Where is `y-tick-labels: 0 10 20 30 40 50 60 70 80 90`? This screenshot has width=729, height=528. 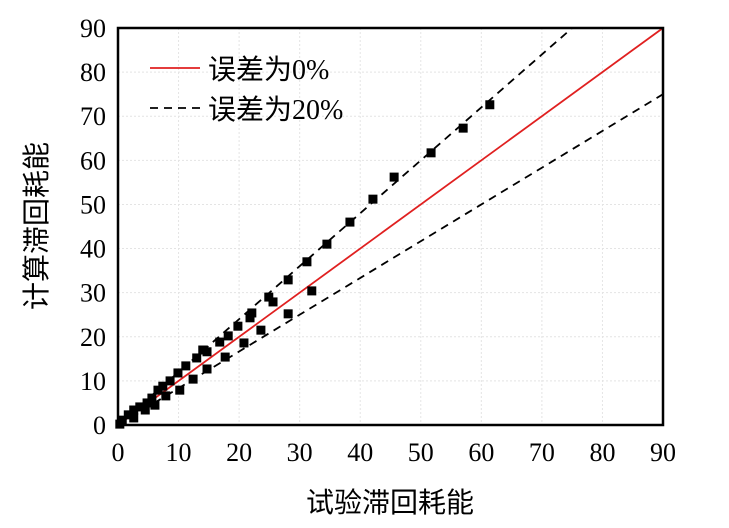 y-tick-labels: 0 10 20 30 40 50 60 70 80 90 is located at coordinates (93, 227).